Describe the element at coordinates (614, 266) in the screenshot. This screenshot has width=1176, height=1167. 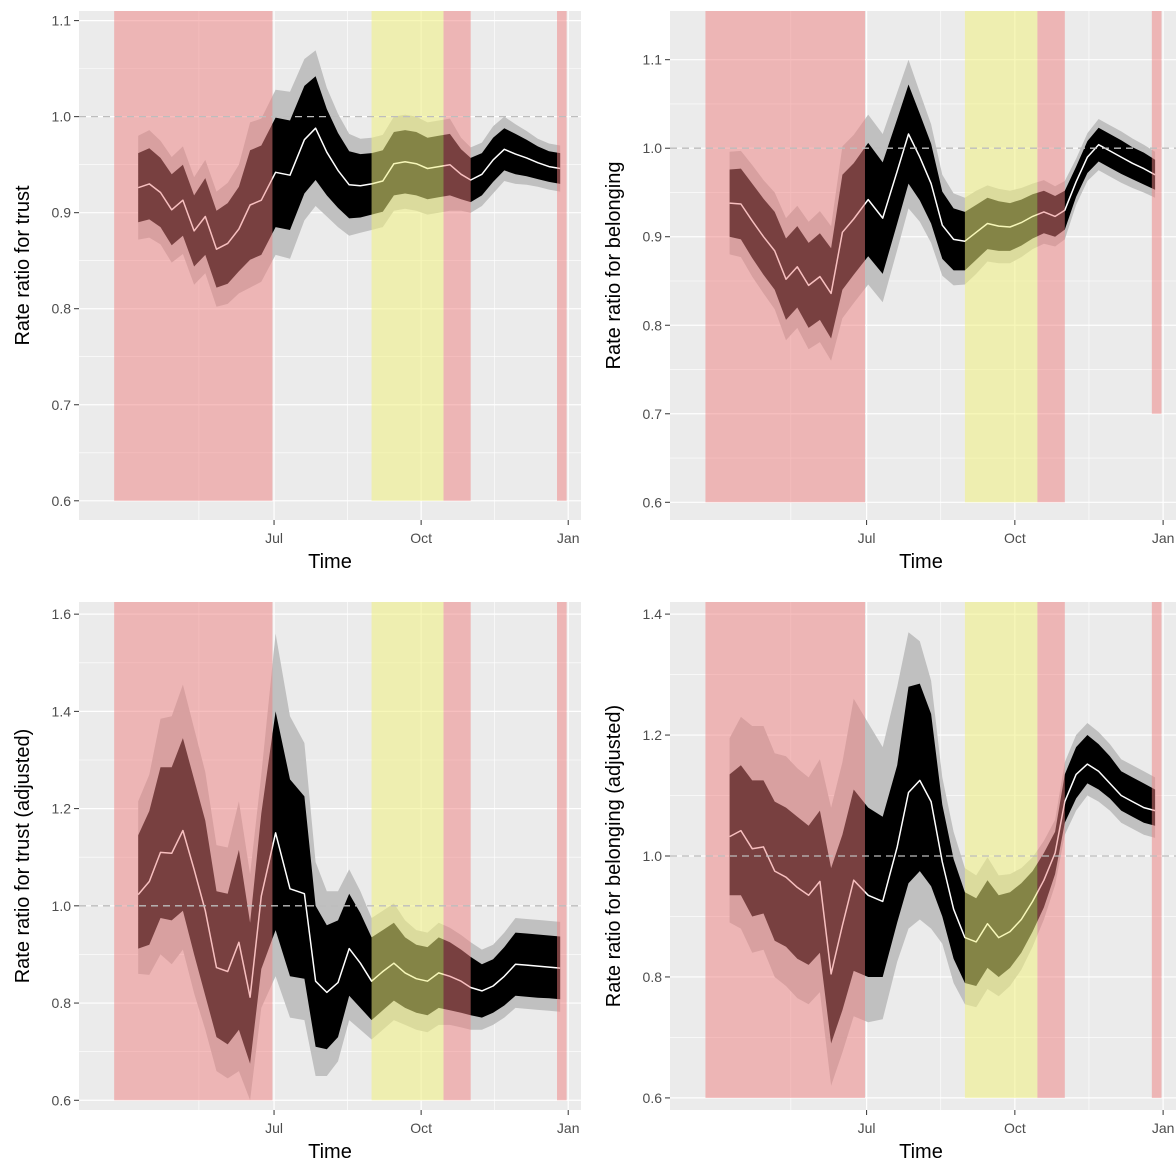
I see `y-axis-title: Rate ratio for belonging` at that location.